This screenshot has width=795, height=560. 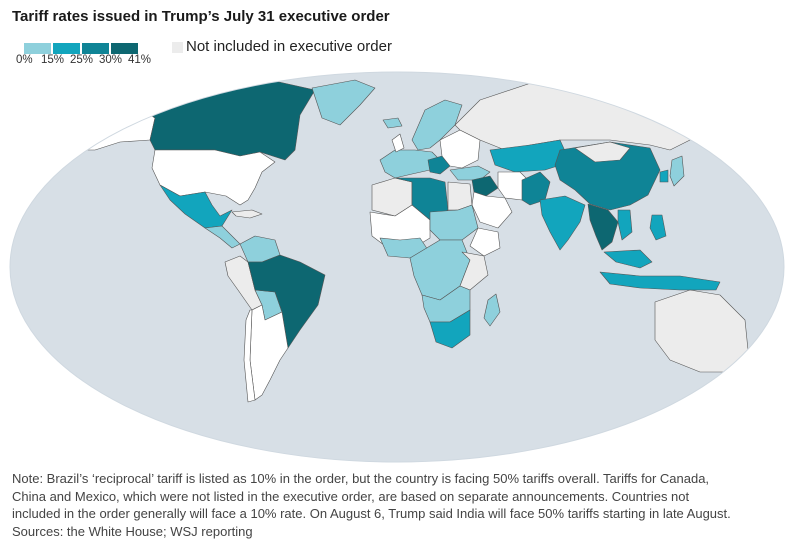 What do you see at coordinates (658, 227) in the screenshot?
I see `country-philippines` at bounding box center [658, 227].